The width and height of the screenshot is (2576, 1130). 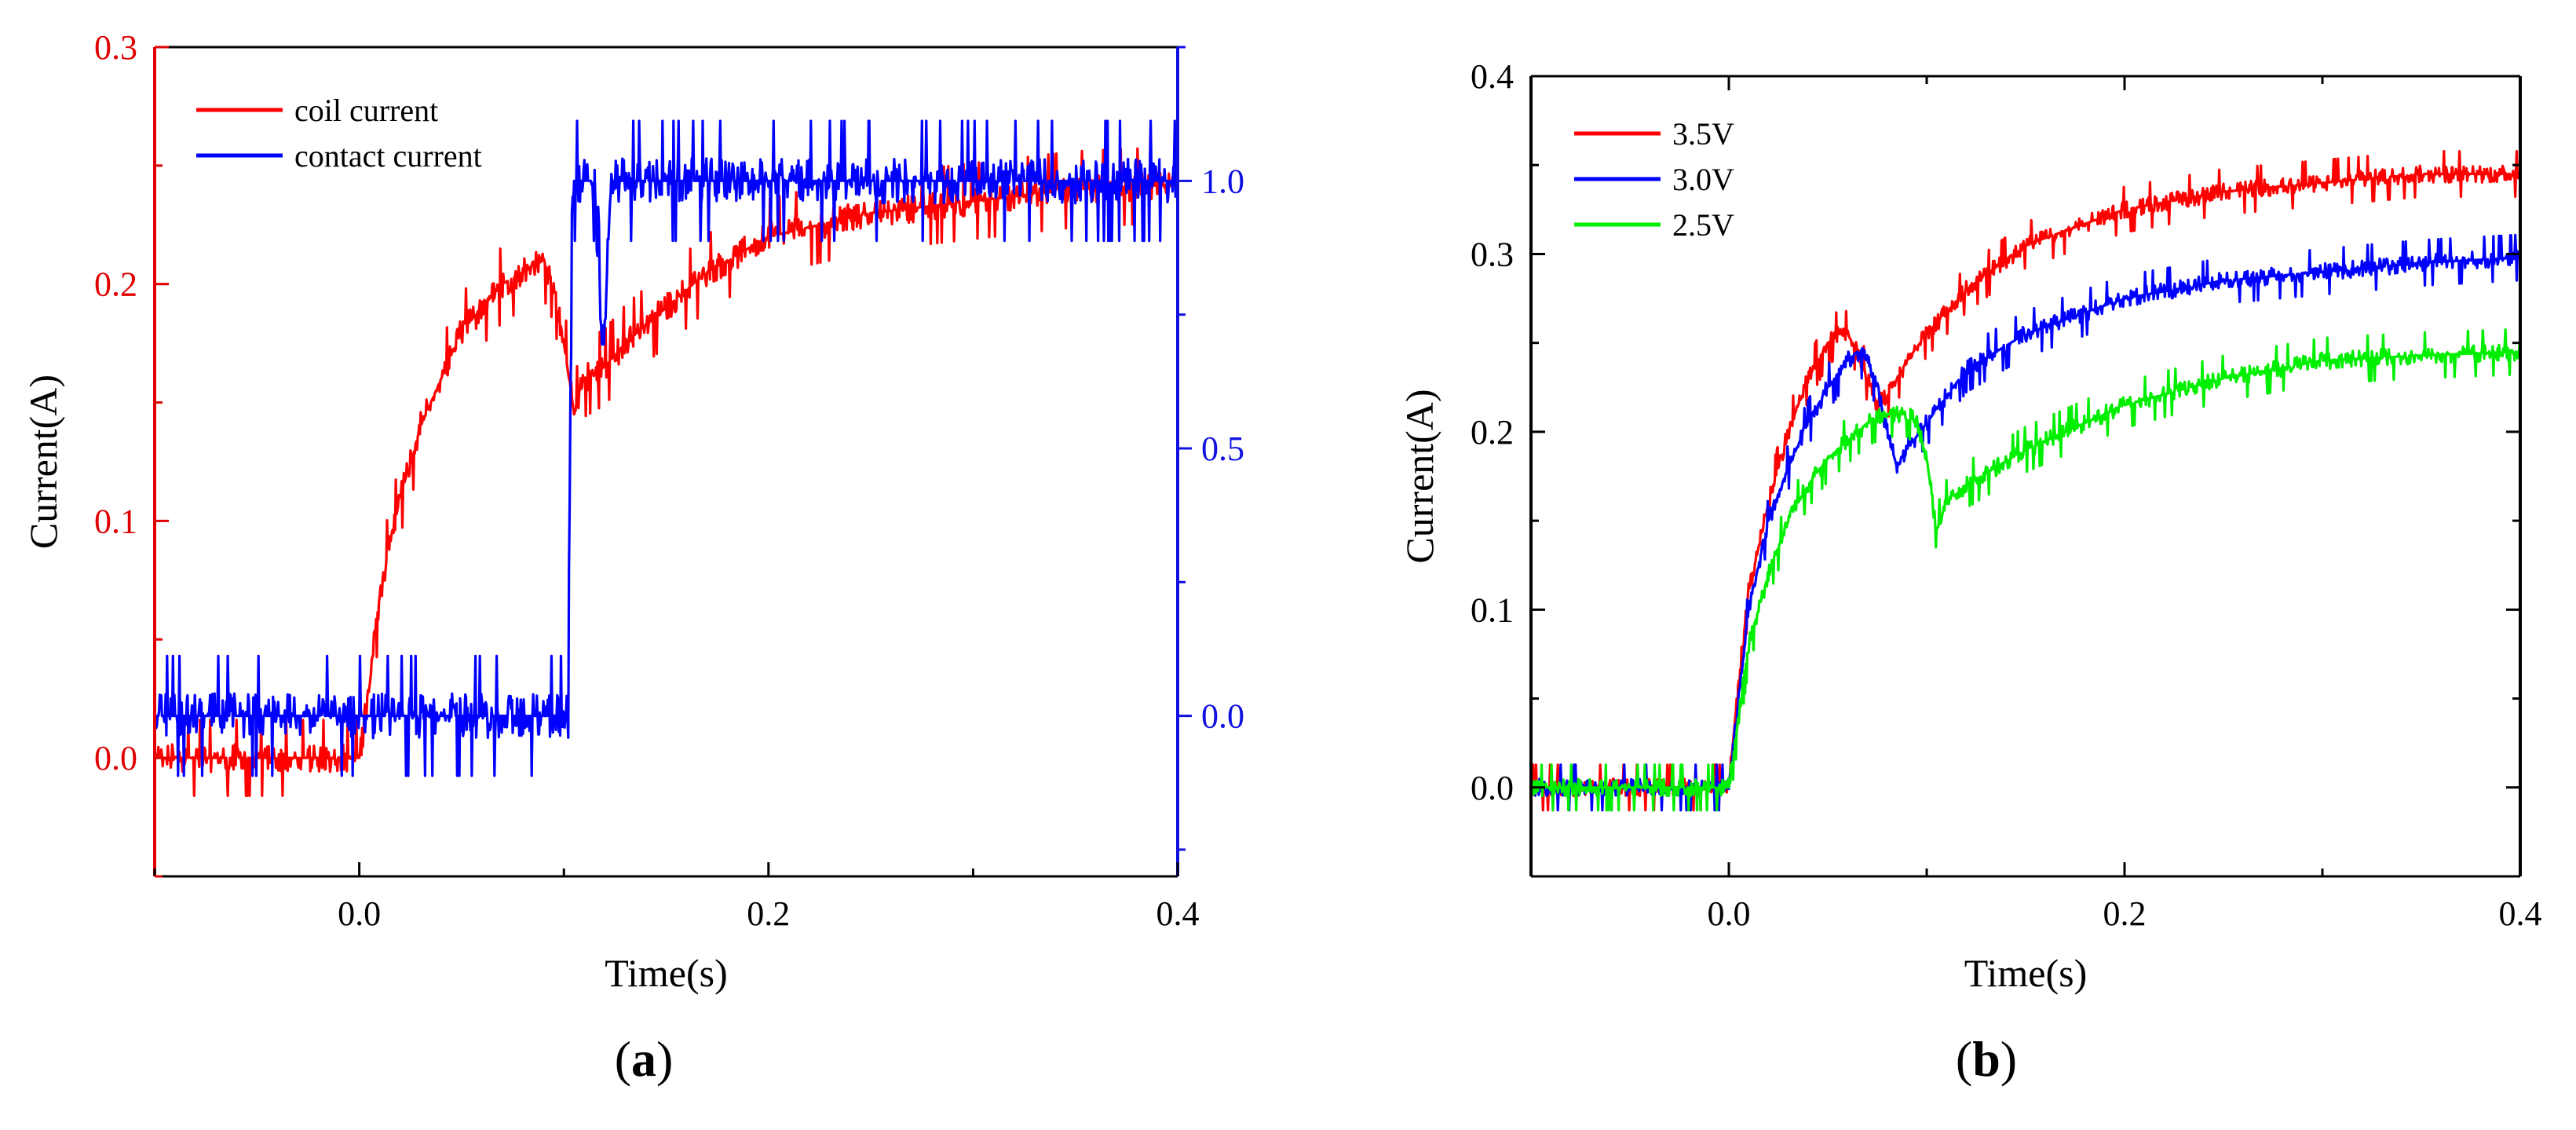 I want to click on caption-letter: a, so click(x=643, y=1059).